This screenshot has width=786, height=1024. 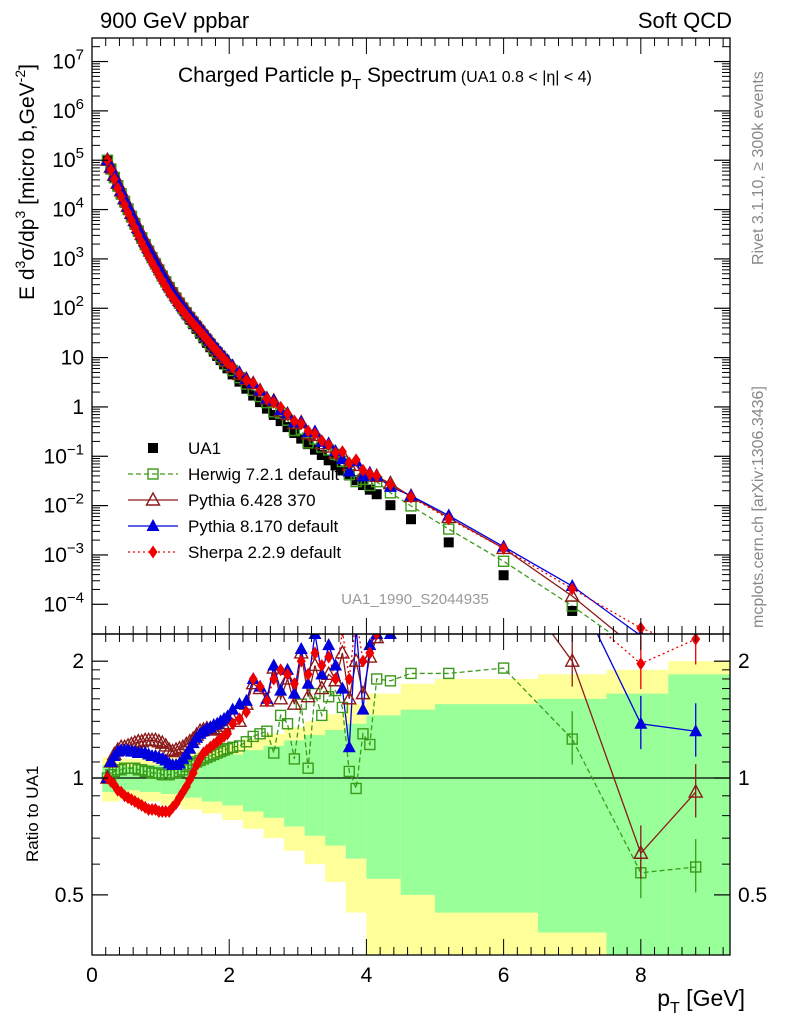 I want to click on ratio-tick-label: 1, so click(x=78, y=778).